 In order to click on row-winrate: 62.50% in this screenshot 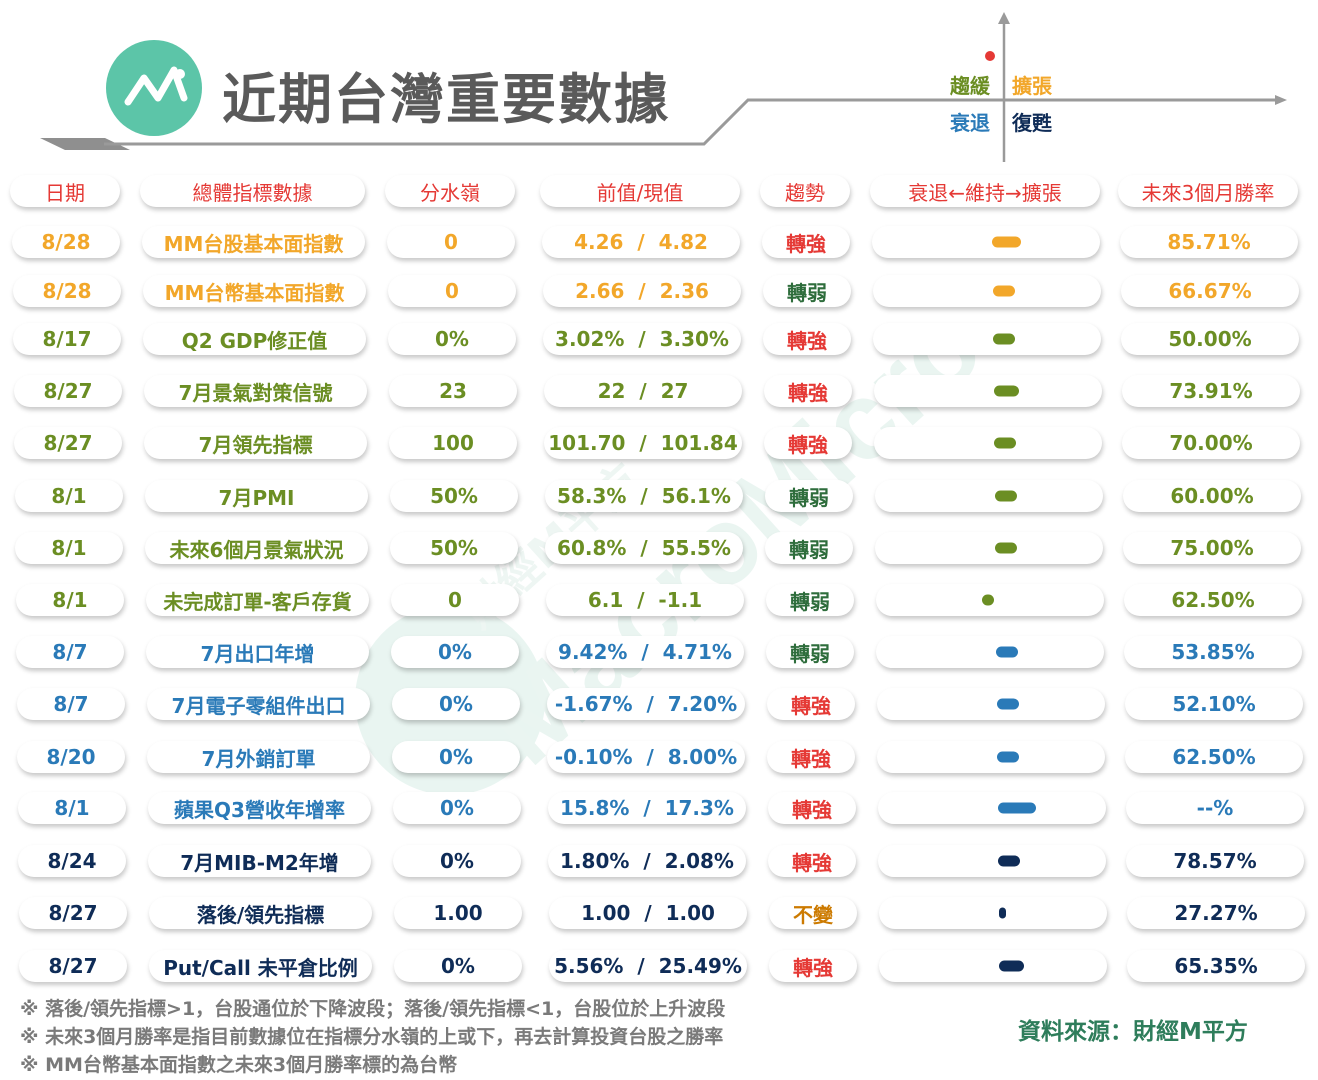, I will do `click(1214, 757)`.